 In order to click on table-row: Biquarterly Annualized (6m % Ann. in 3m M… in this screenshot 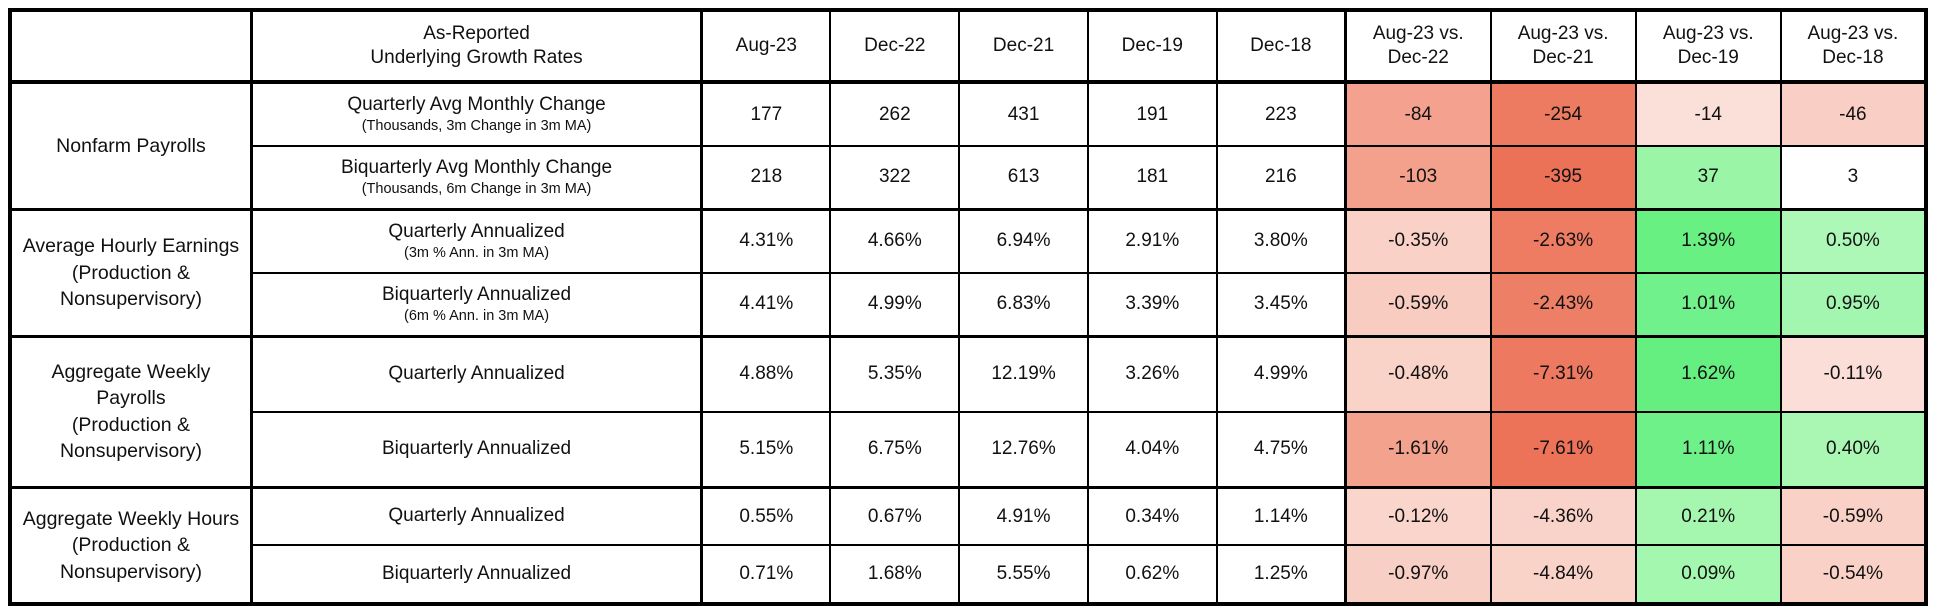, I will do `click(969, 304)`.